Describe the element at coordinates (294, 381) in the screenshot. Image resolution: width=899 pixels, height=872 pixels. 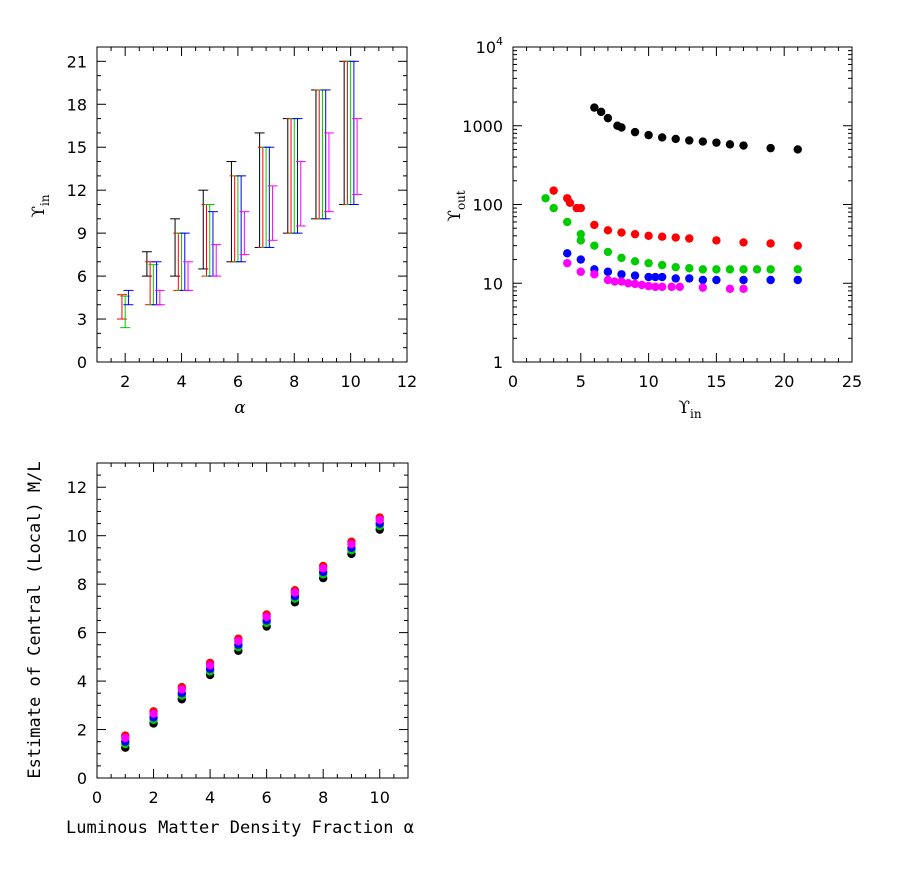
I see `x-tick-label: 8` at that location.